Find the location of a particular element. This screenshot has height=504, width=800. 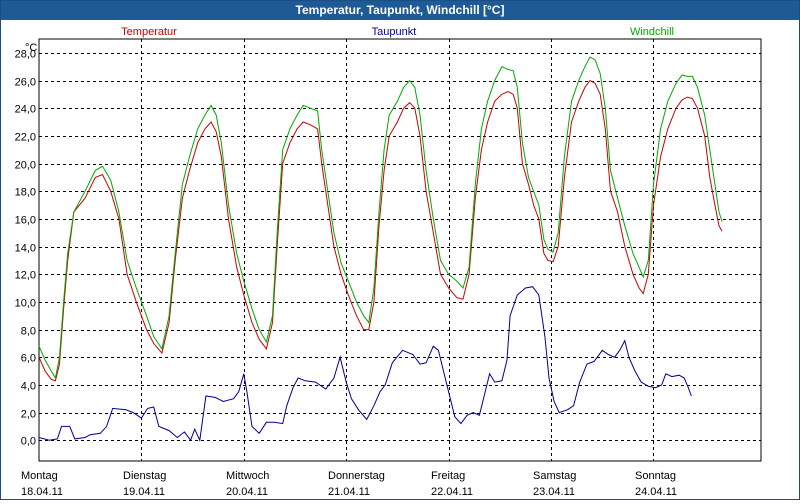

y-unit-label: °C is located at coordinates (31, 48).